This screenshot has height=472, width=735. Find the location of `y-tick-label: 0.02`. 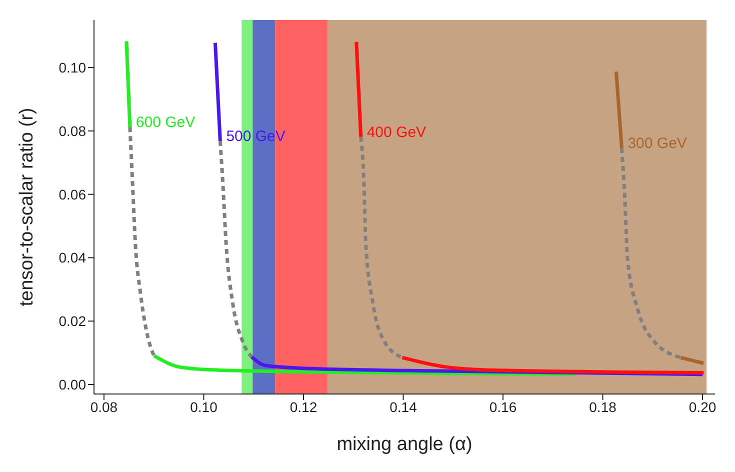

y-tick-label: 0.02 is located at coordinates (72, 321).